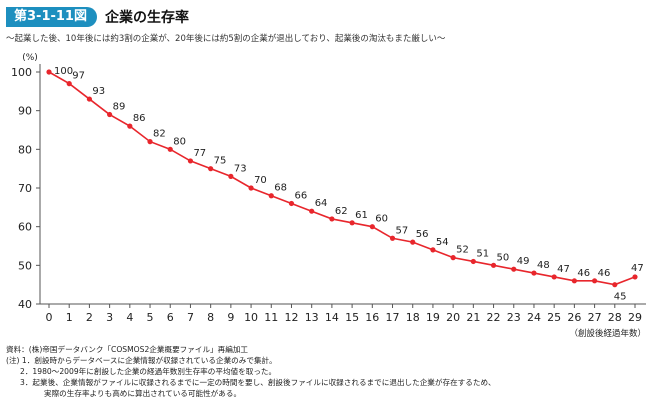  I want to click on data-label: 60, so click(381, 219).